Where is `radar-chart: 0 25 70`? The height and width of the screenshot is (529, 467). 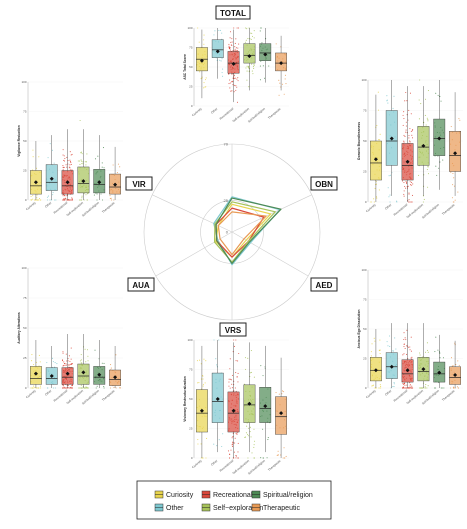 radar-chart: 0 25 70 is located at coordinates (232, 231).